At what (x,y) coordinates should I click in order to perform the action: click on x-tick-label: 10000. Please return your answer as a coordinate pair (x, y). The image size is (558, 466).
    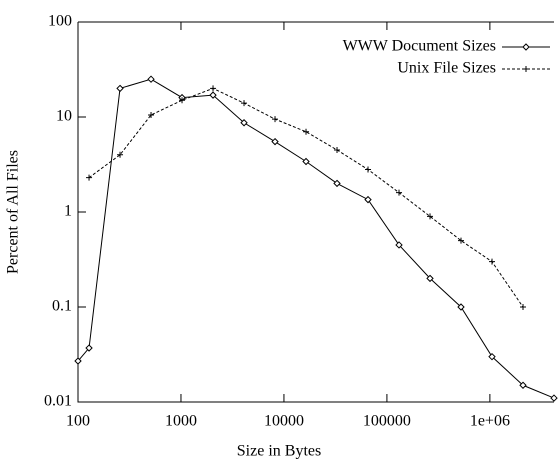
    Looking at the image, I should click on (284, 421).